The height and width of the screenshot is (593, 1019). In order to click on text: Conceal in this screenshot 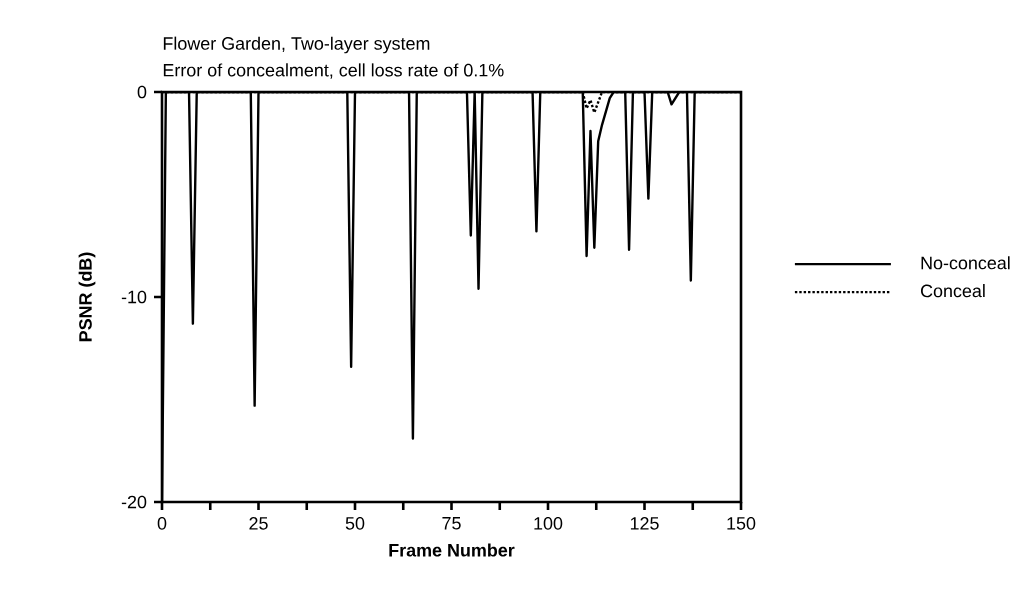, I will do `click(952, 291)`.